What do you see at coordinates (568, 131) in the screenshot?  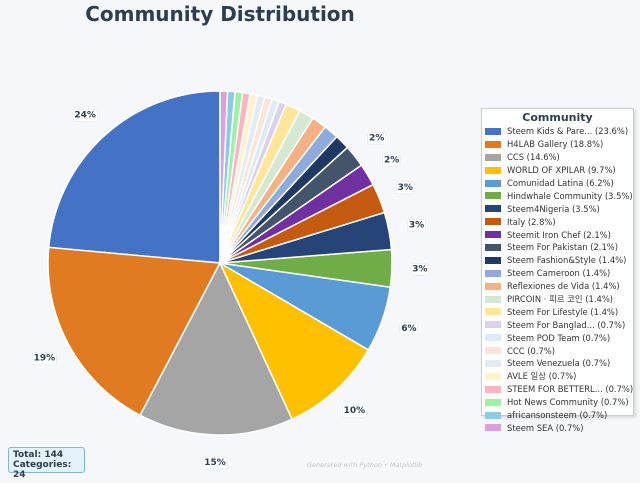 I see `legend-label: Steem Kids & Pare... (23.6%)` at bounding box center [568, 131].